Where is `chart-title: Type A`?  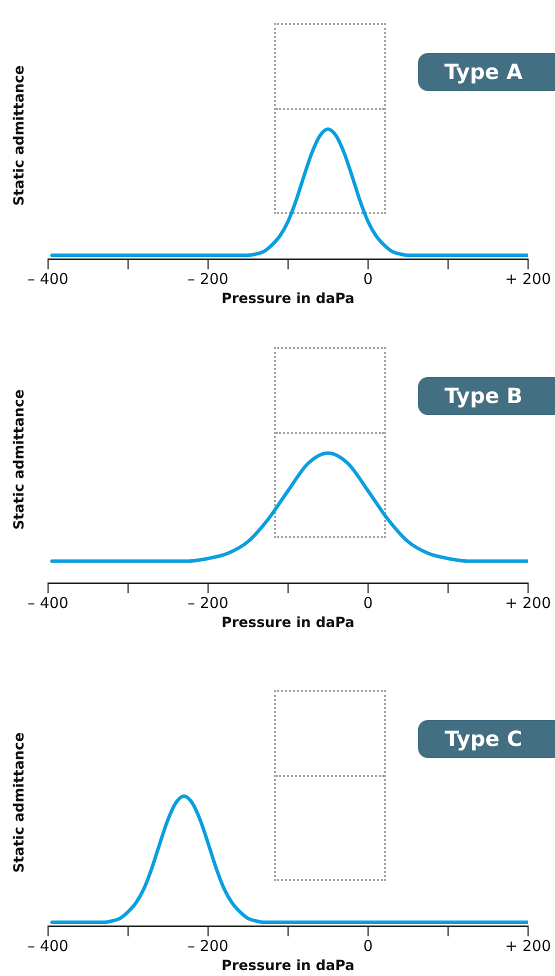 chart-title: Type A is located at coordinates (486, 72).